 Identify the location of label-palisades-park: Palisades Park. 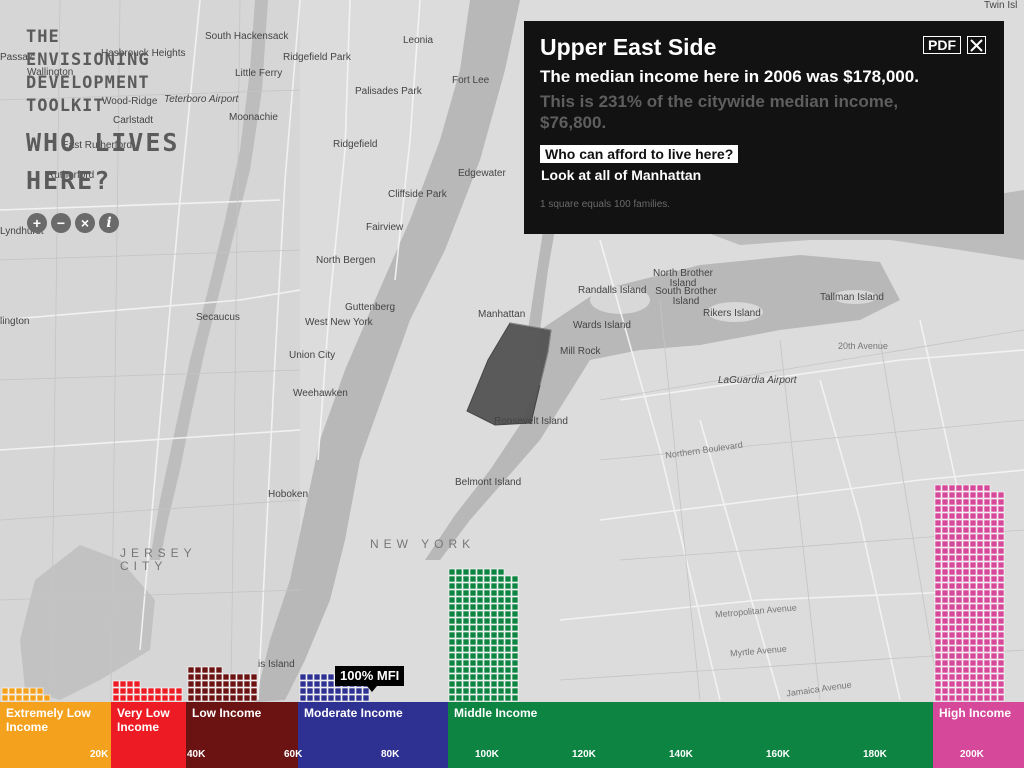
(388, 91).